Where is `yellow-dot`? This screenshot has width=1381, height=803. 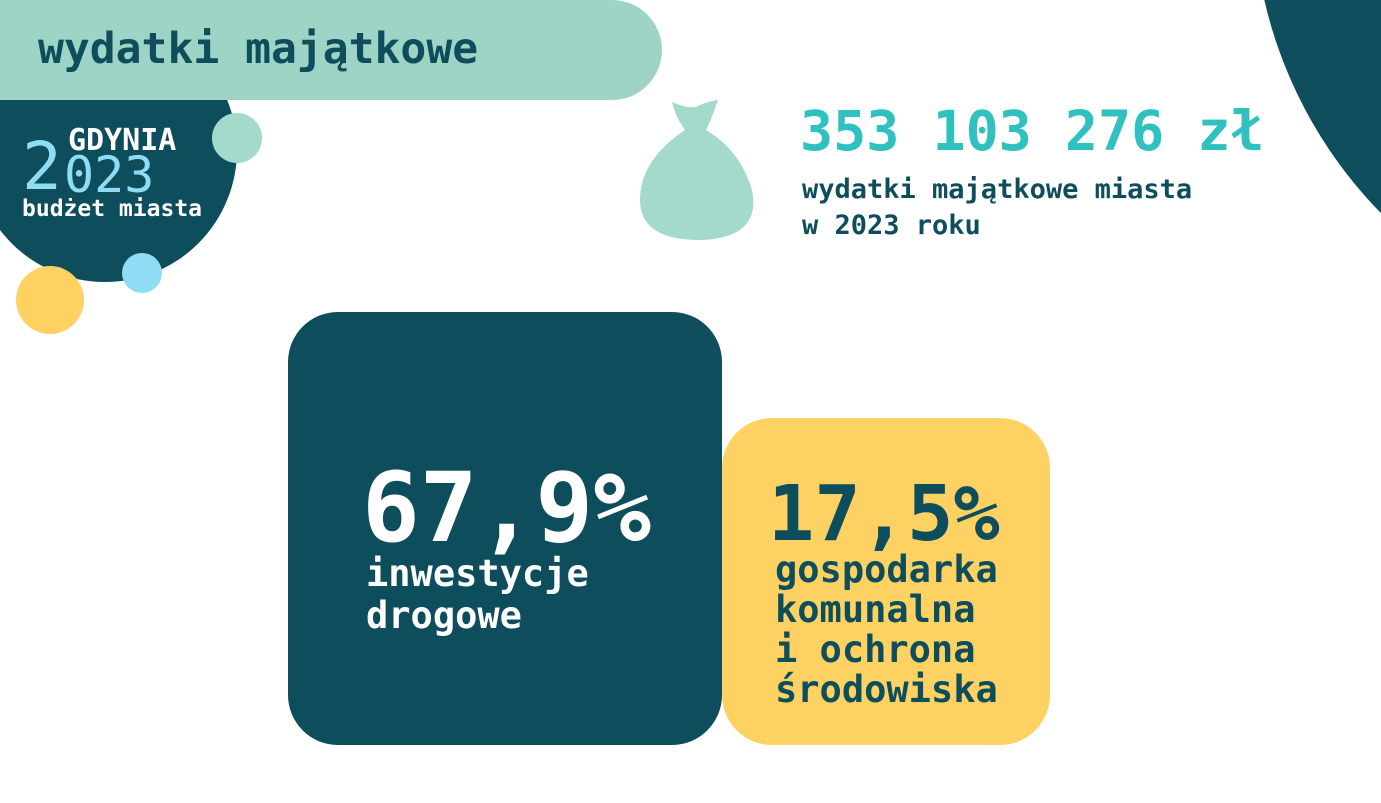
yellow-dot is located at coordinates (50, 300).